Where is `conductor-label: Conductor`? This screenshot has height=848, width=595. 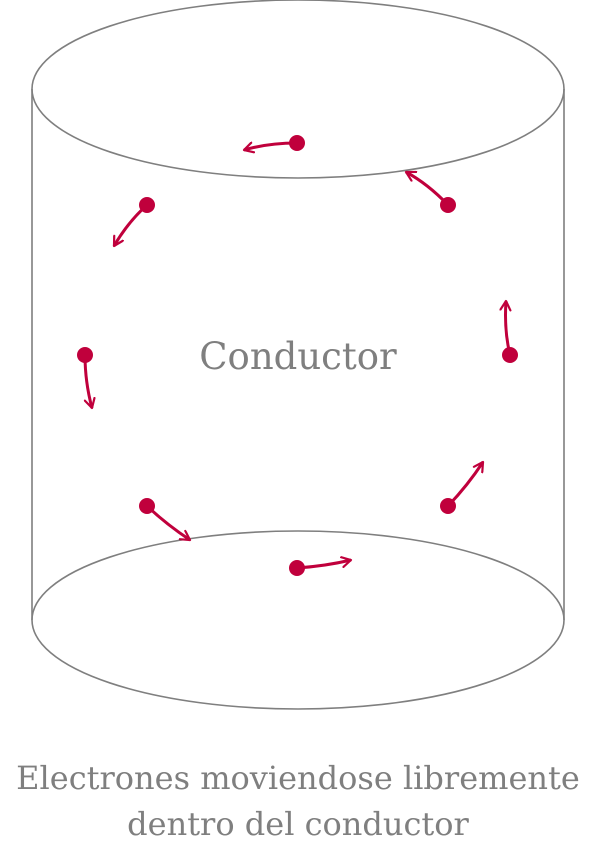
conductor-label: Conductor is located at coordinates (298, 356).